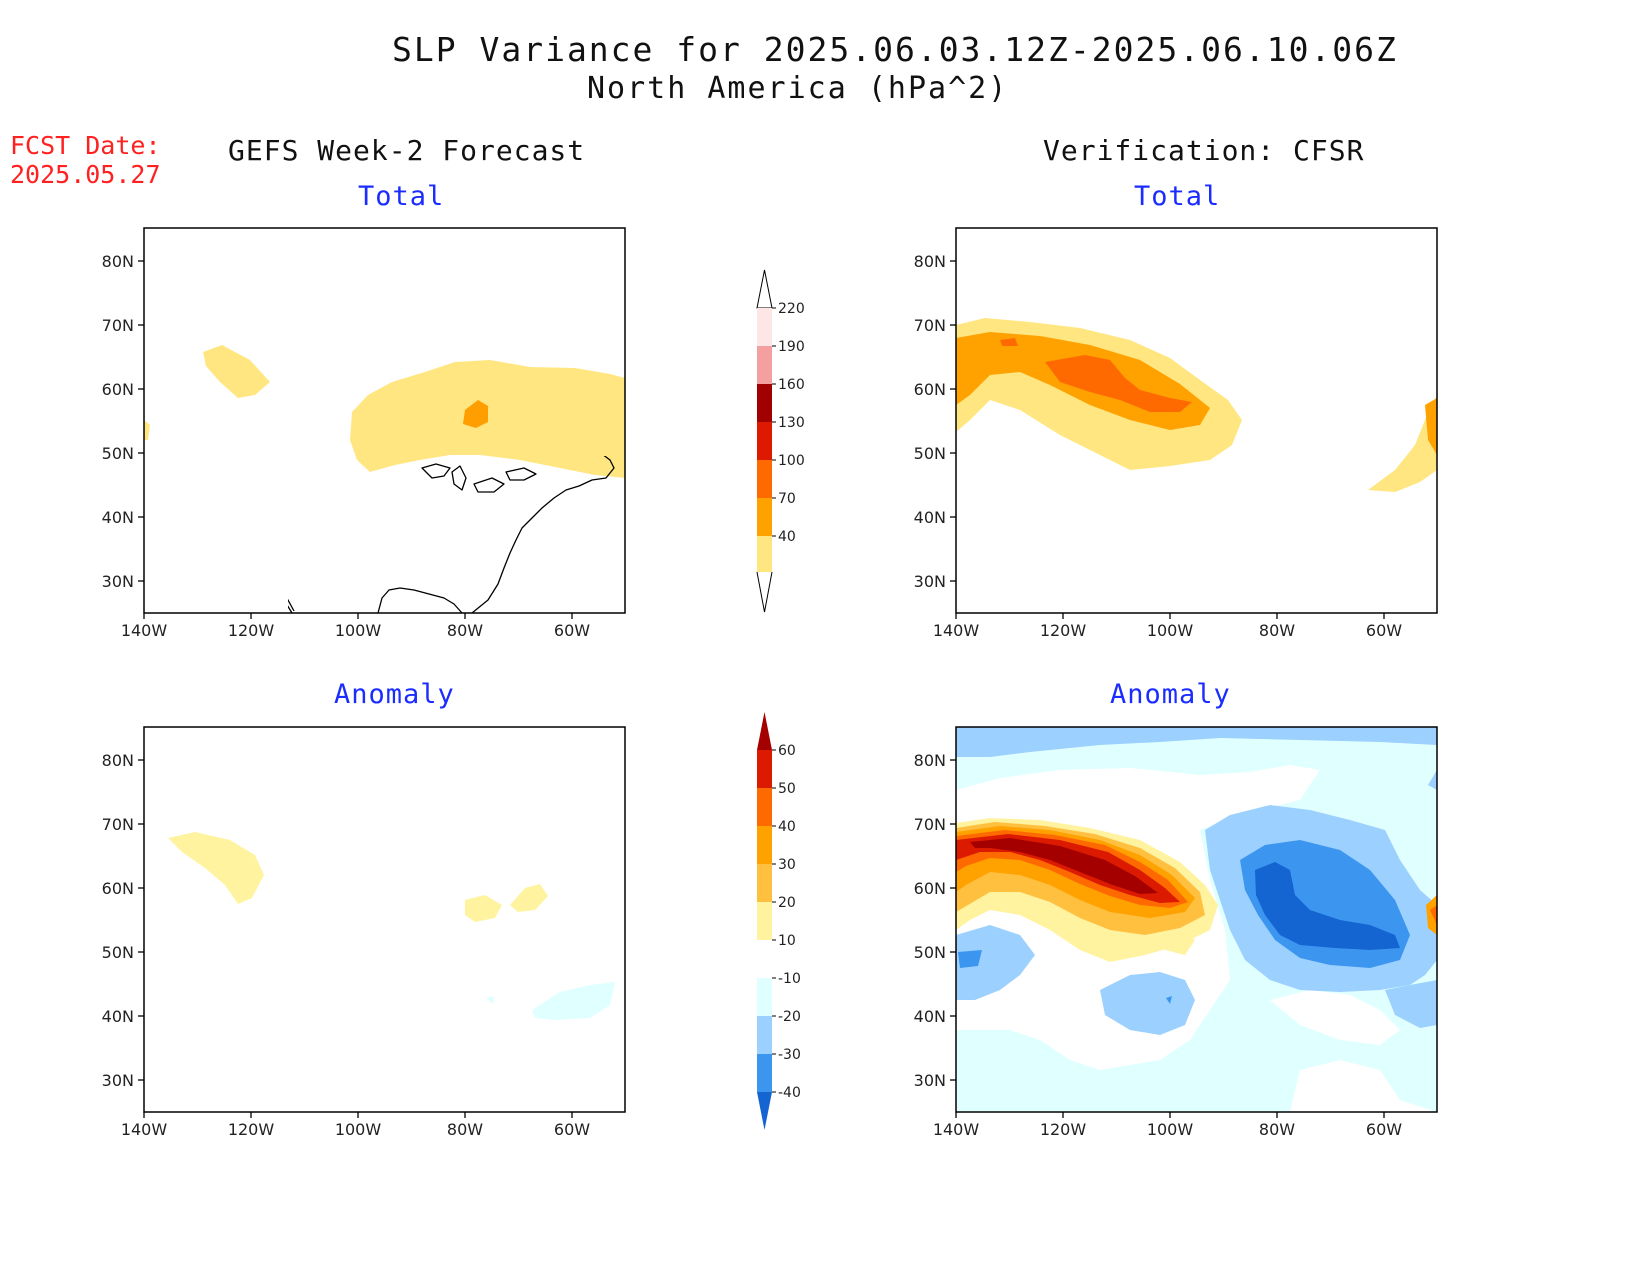 The height and width of the screenshot is (1275, 1650). What do you see at coordinates (791, 385) in the screenshot?
I see `colorbar-total-label: 160` at bounding box center [791, 385].